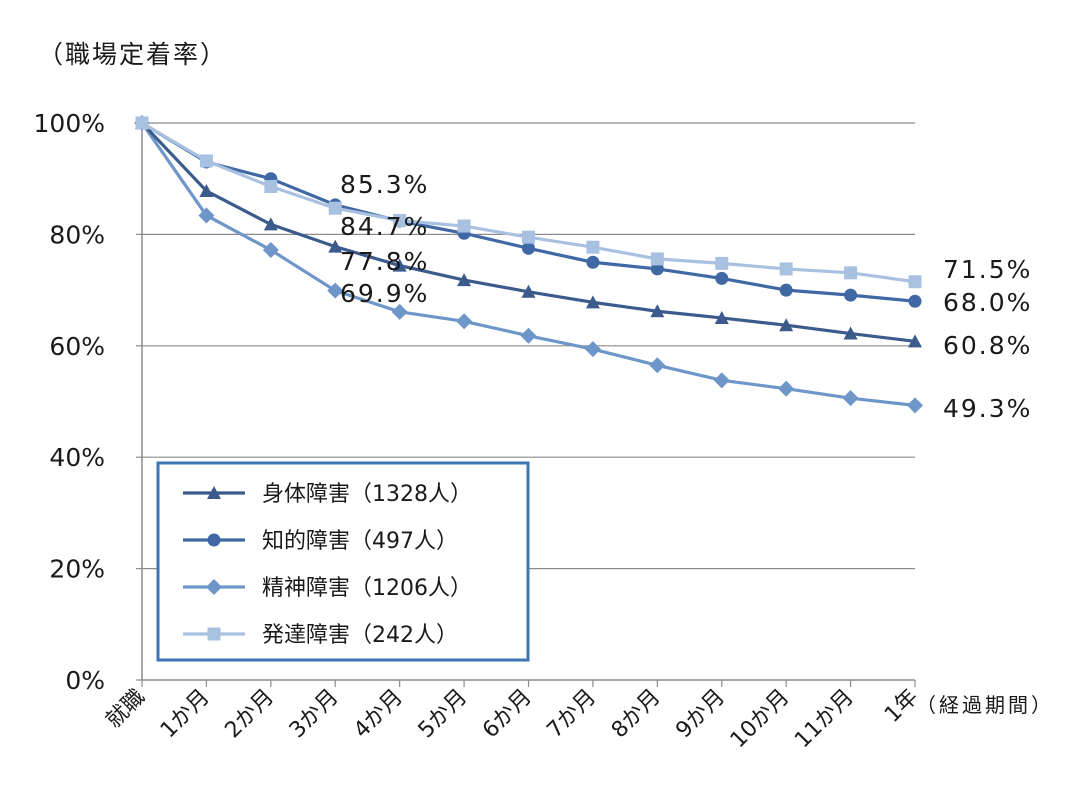  Describe the element at coordinates (77, 457) in the screenshot. I see `y-tick-label: 40%` at that location.